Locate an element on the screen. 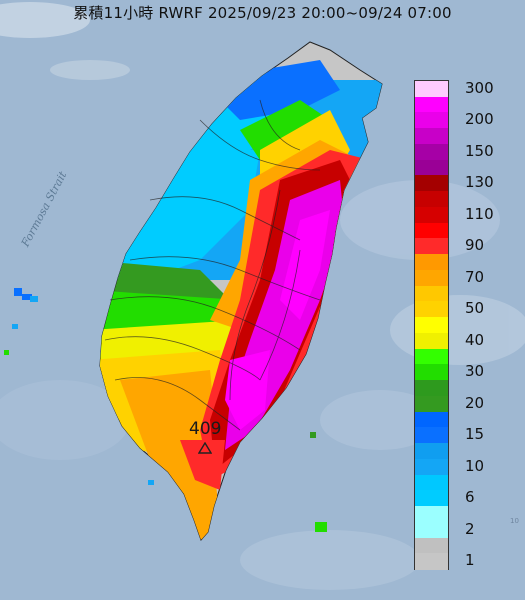 This screenshot has width=525, height=600. legend-label: 70 is located at coordinates (475, 276).